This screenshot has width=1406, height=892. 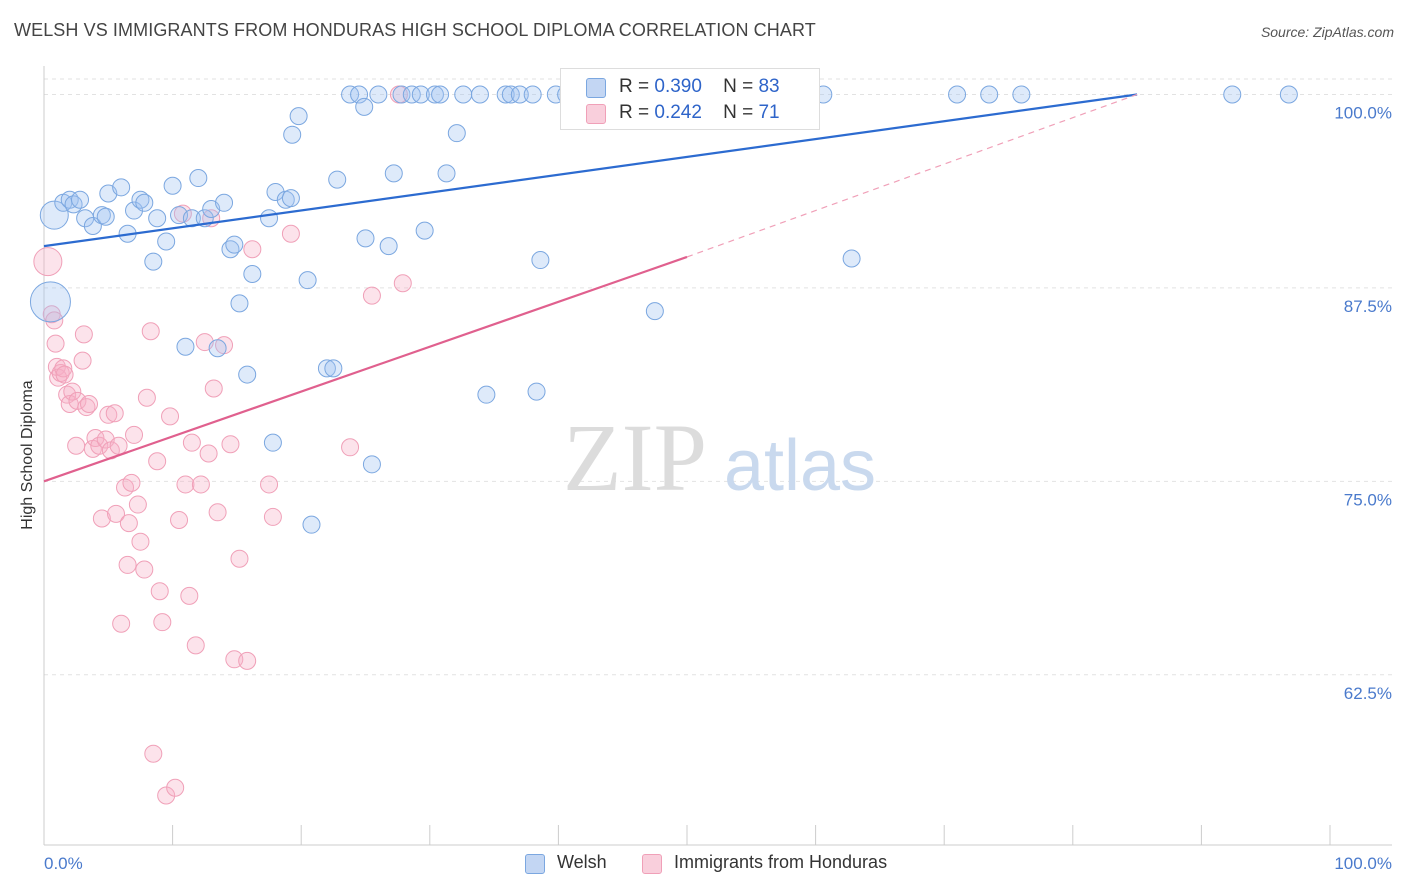 I want to click on x-tick-label-min: 0.0%, so click(x=63, y=863).